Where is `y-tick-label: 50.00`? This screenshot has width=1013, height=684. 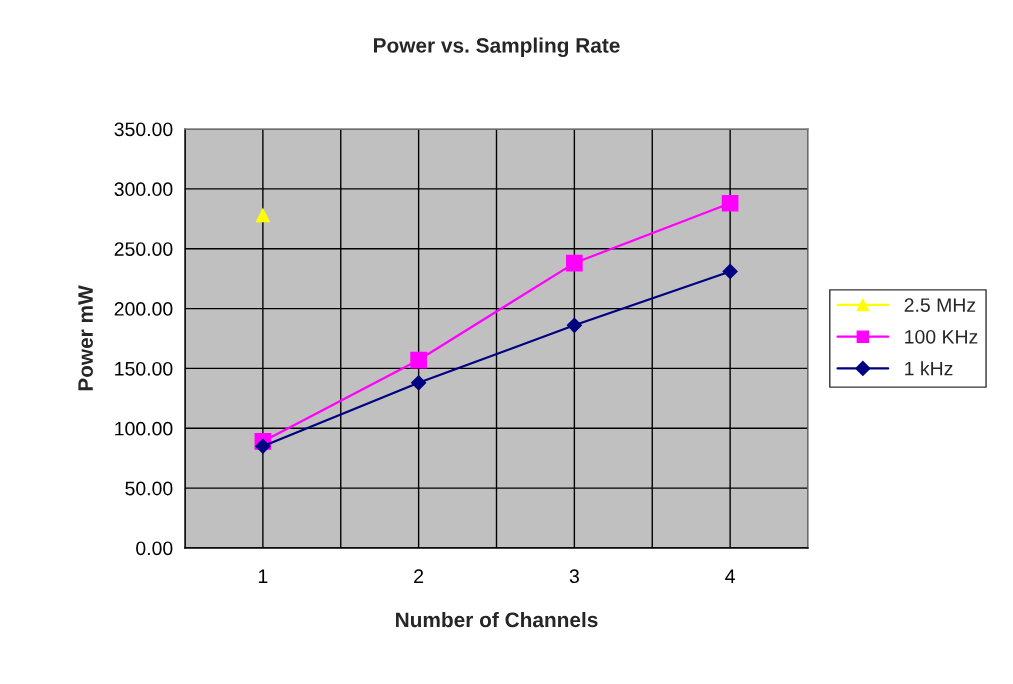
y-tick-label: 50.00 is located at coordinates (149, 488).